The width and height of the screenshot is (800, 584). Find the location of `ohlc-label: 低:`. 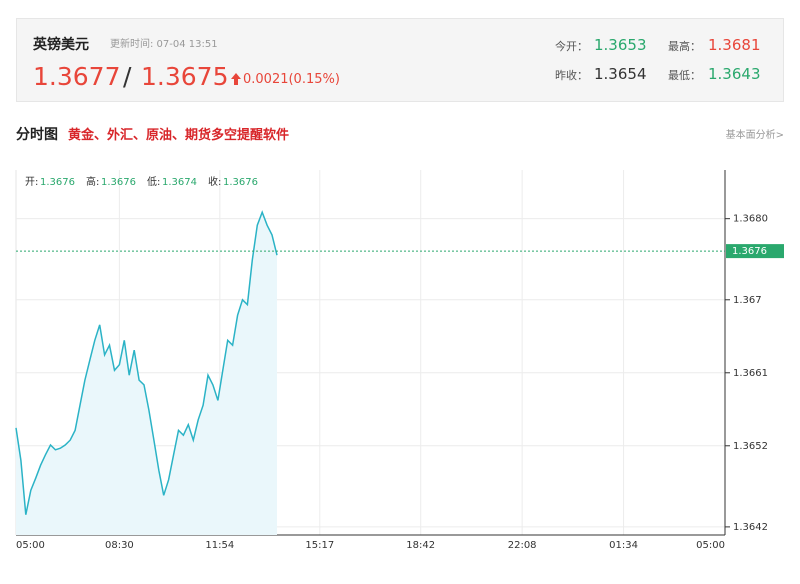

ohlc-label: 低: is located at coordinates (153, 181).